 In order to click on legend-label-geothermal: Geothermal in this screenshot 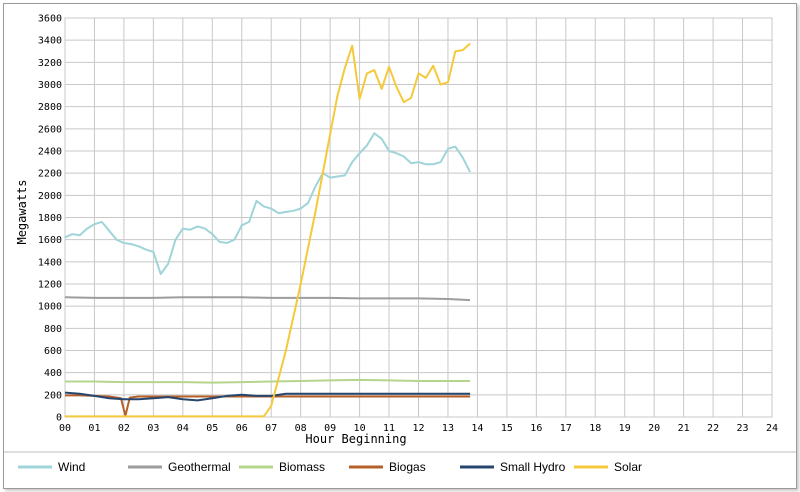, I will do `click(199, 467)`.